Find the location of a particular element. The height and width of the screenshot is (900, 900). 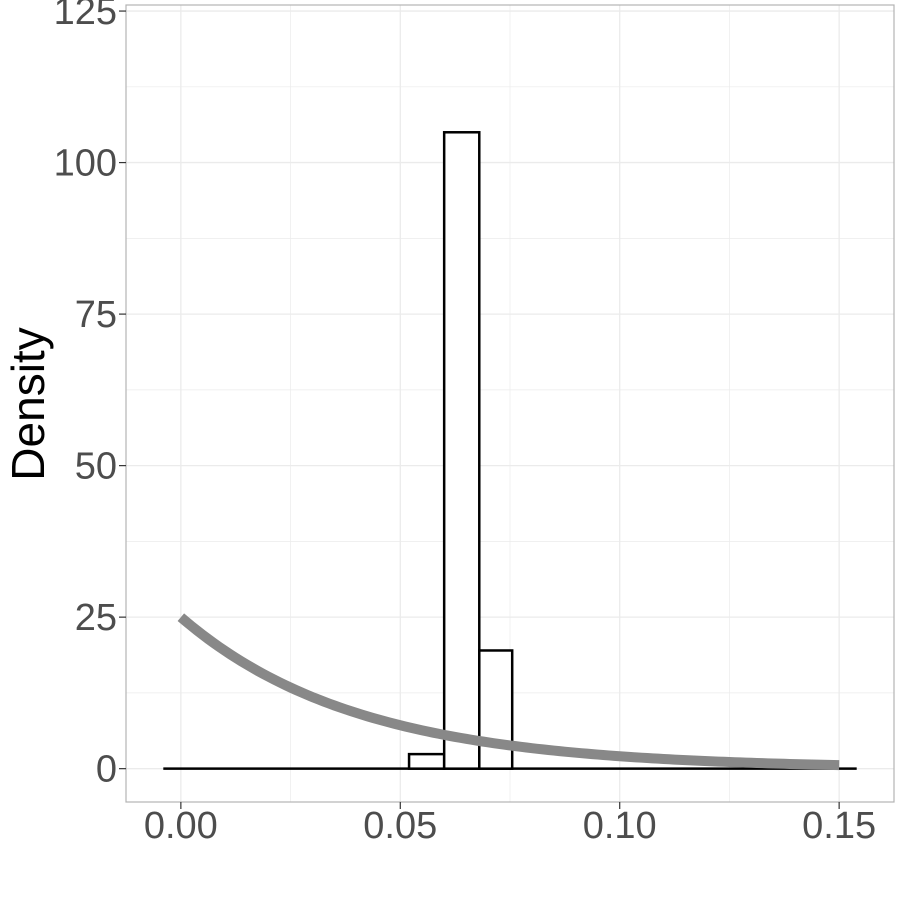

x-tick-label: 0.05 is located at coordinates (400, 826).